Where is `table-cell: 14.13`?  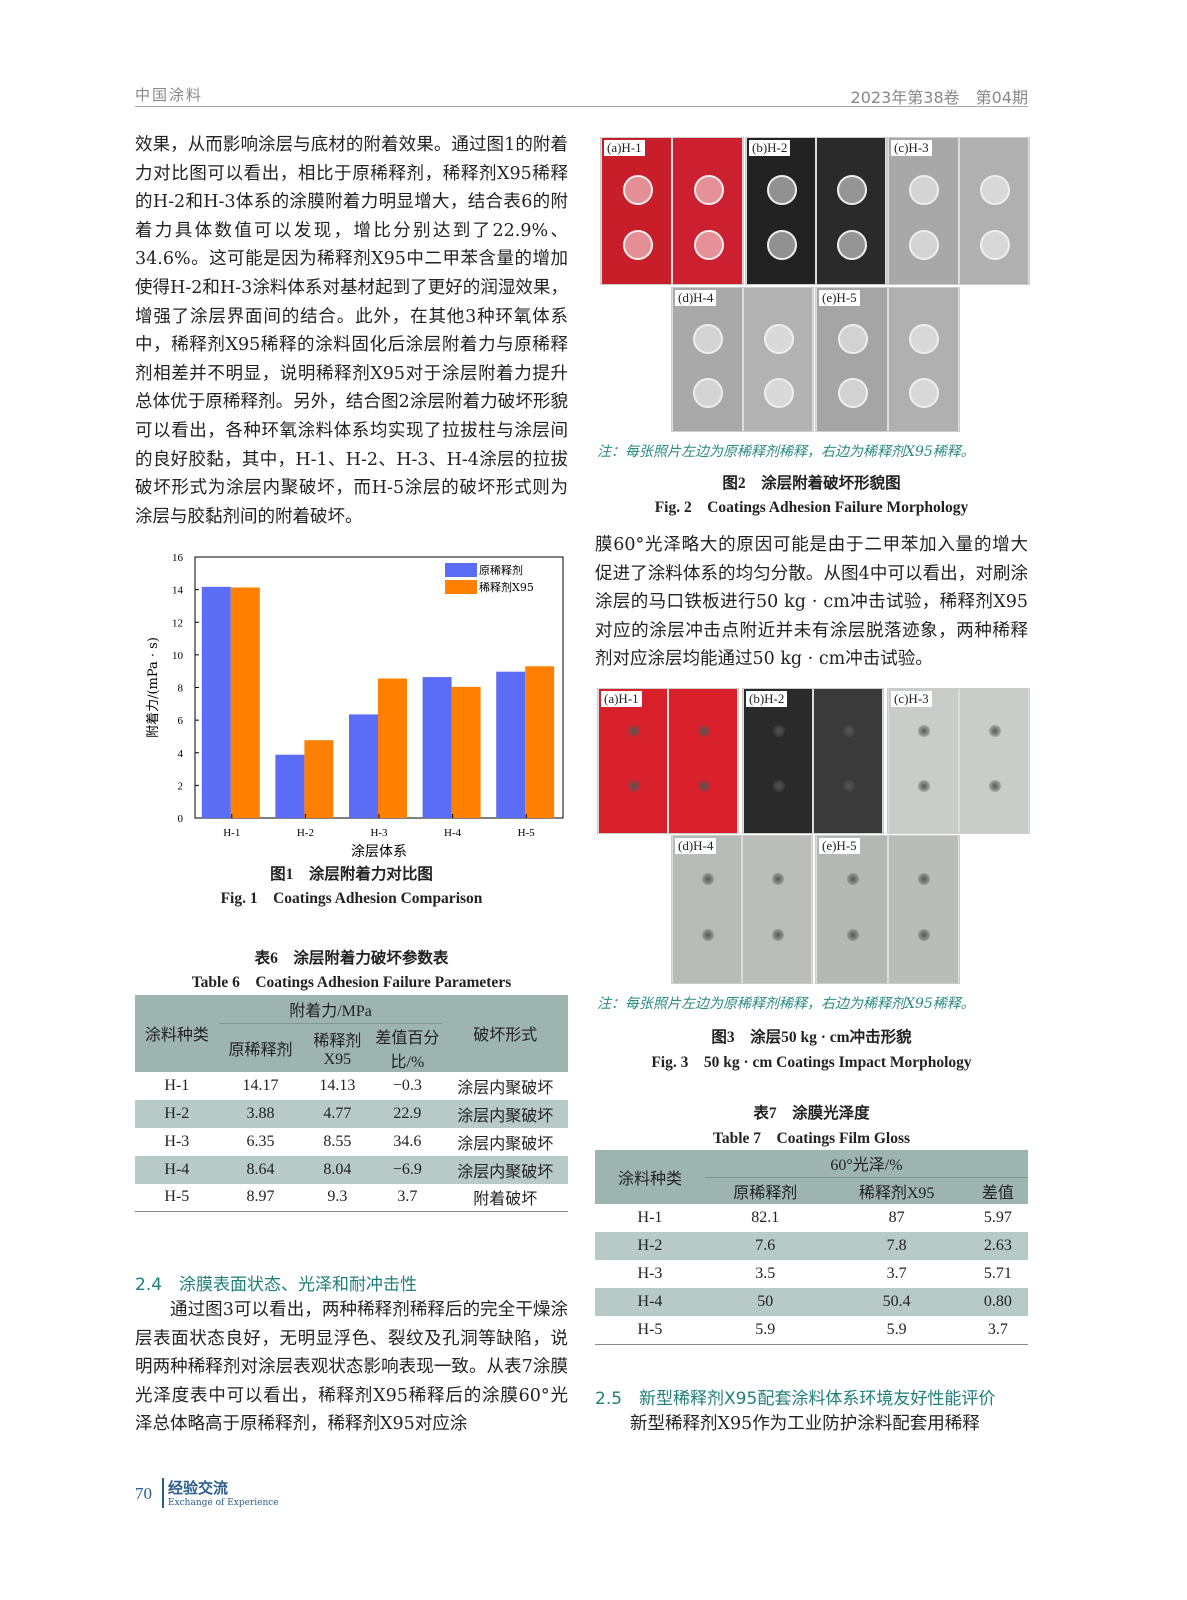
table-cell: 14.13 is located at coordinates (337, 1085).